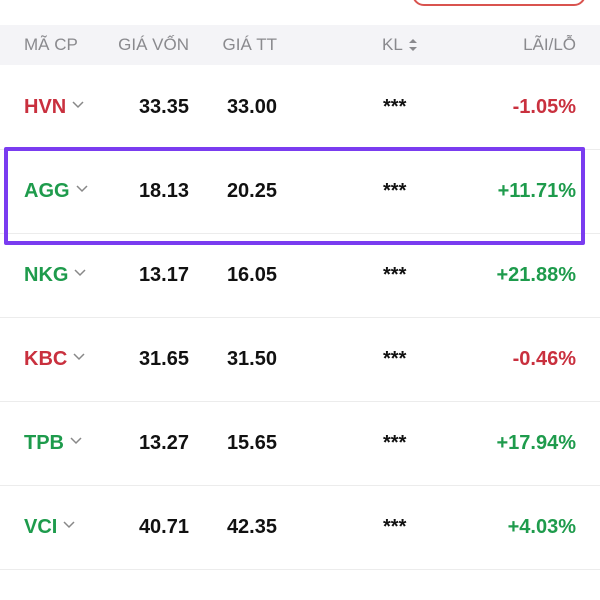  What do you see at coordinates (251, 359) in the screenshot?
I see `market-price: 31.50` at bounding box center [251, 359].